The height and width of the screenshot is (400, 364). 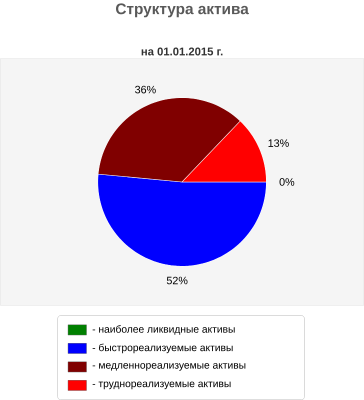 I want to click on legend-label: - быстрореализуемые активы, so click(x=162, y=349).